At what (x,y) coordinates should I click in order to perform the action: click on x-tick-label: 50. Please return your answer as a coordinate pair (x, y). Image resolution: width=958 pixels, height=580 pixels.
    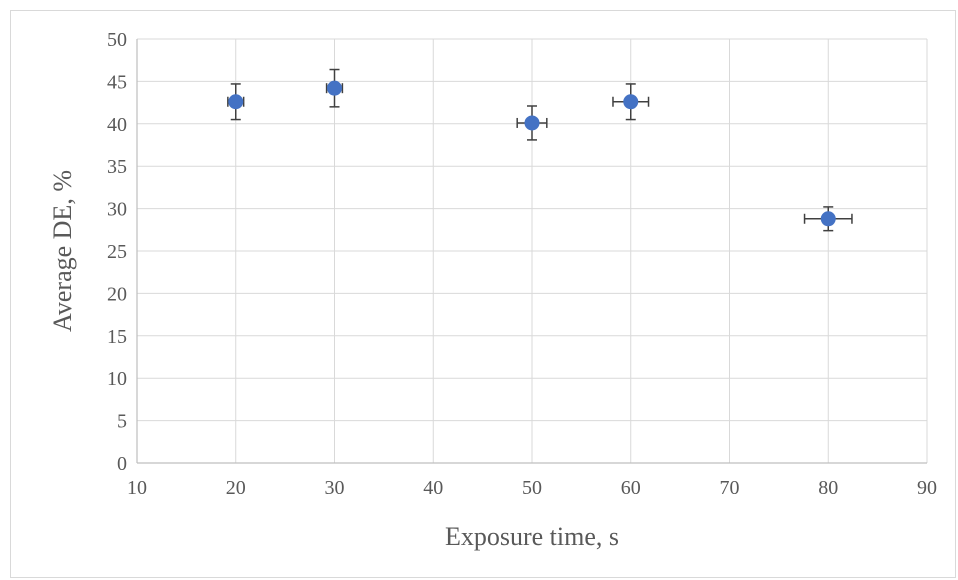
    Looking at the image, I should click on (532, 488).